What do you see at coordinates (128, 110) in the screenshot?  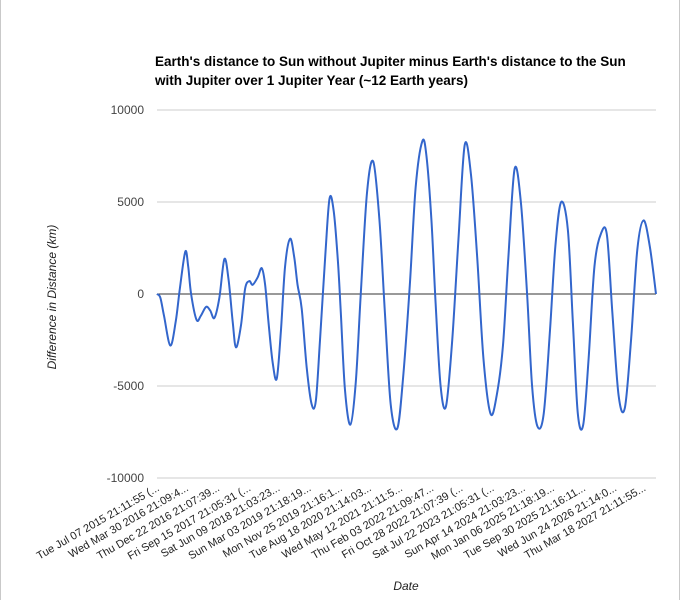 I see `y-tick-label: 10000` at bounding box center [128, 110].